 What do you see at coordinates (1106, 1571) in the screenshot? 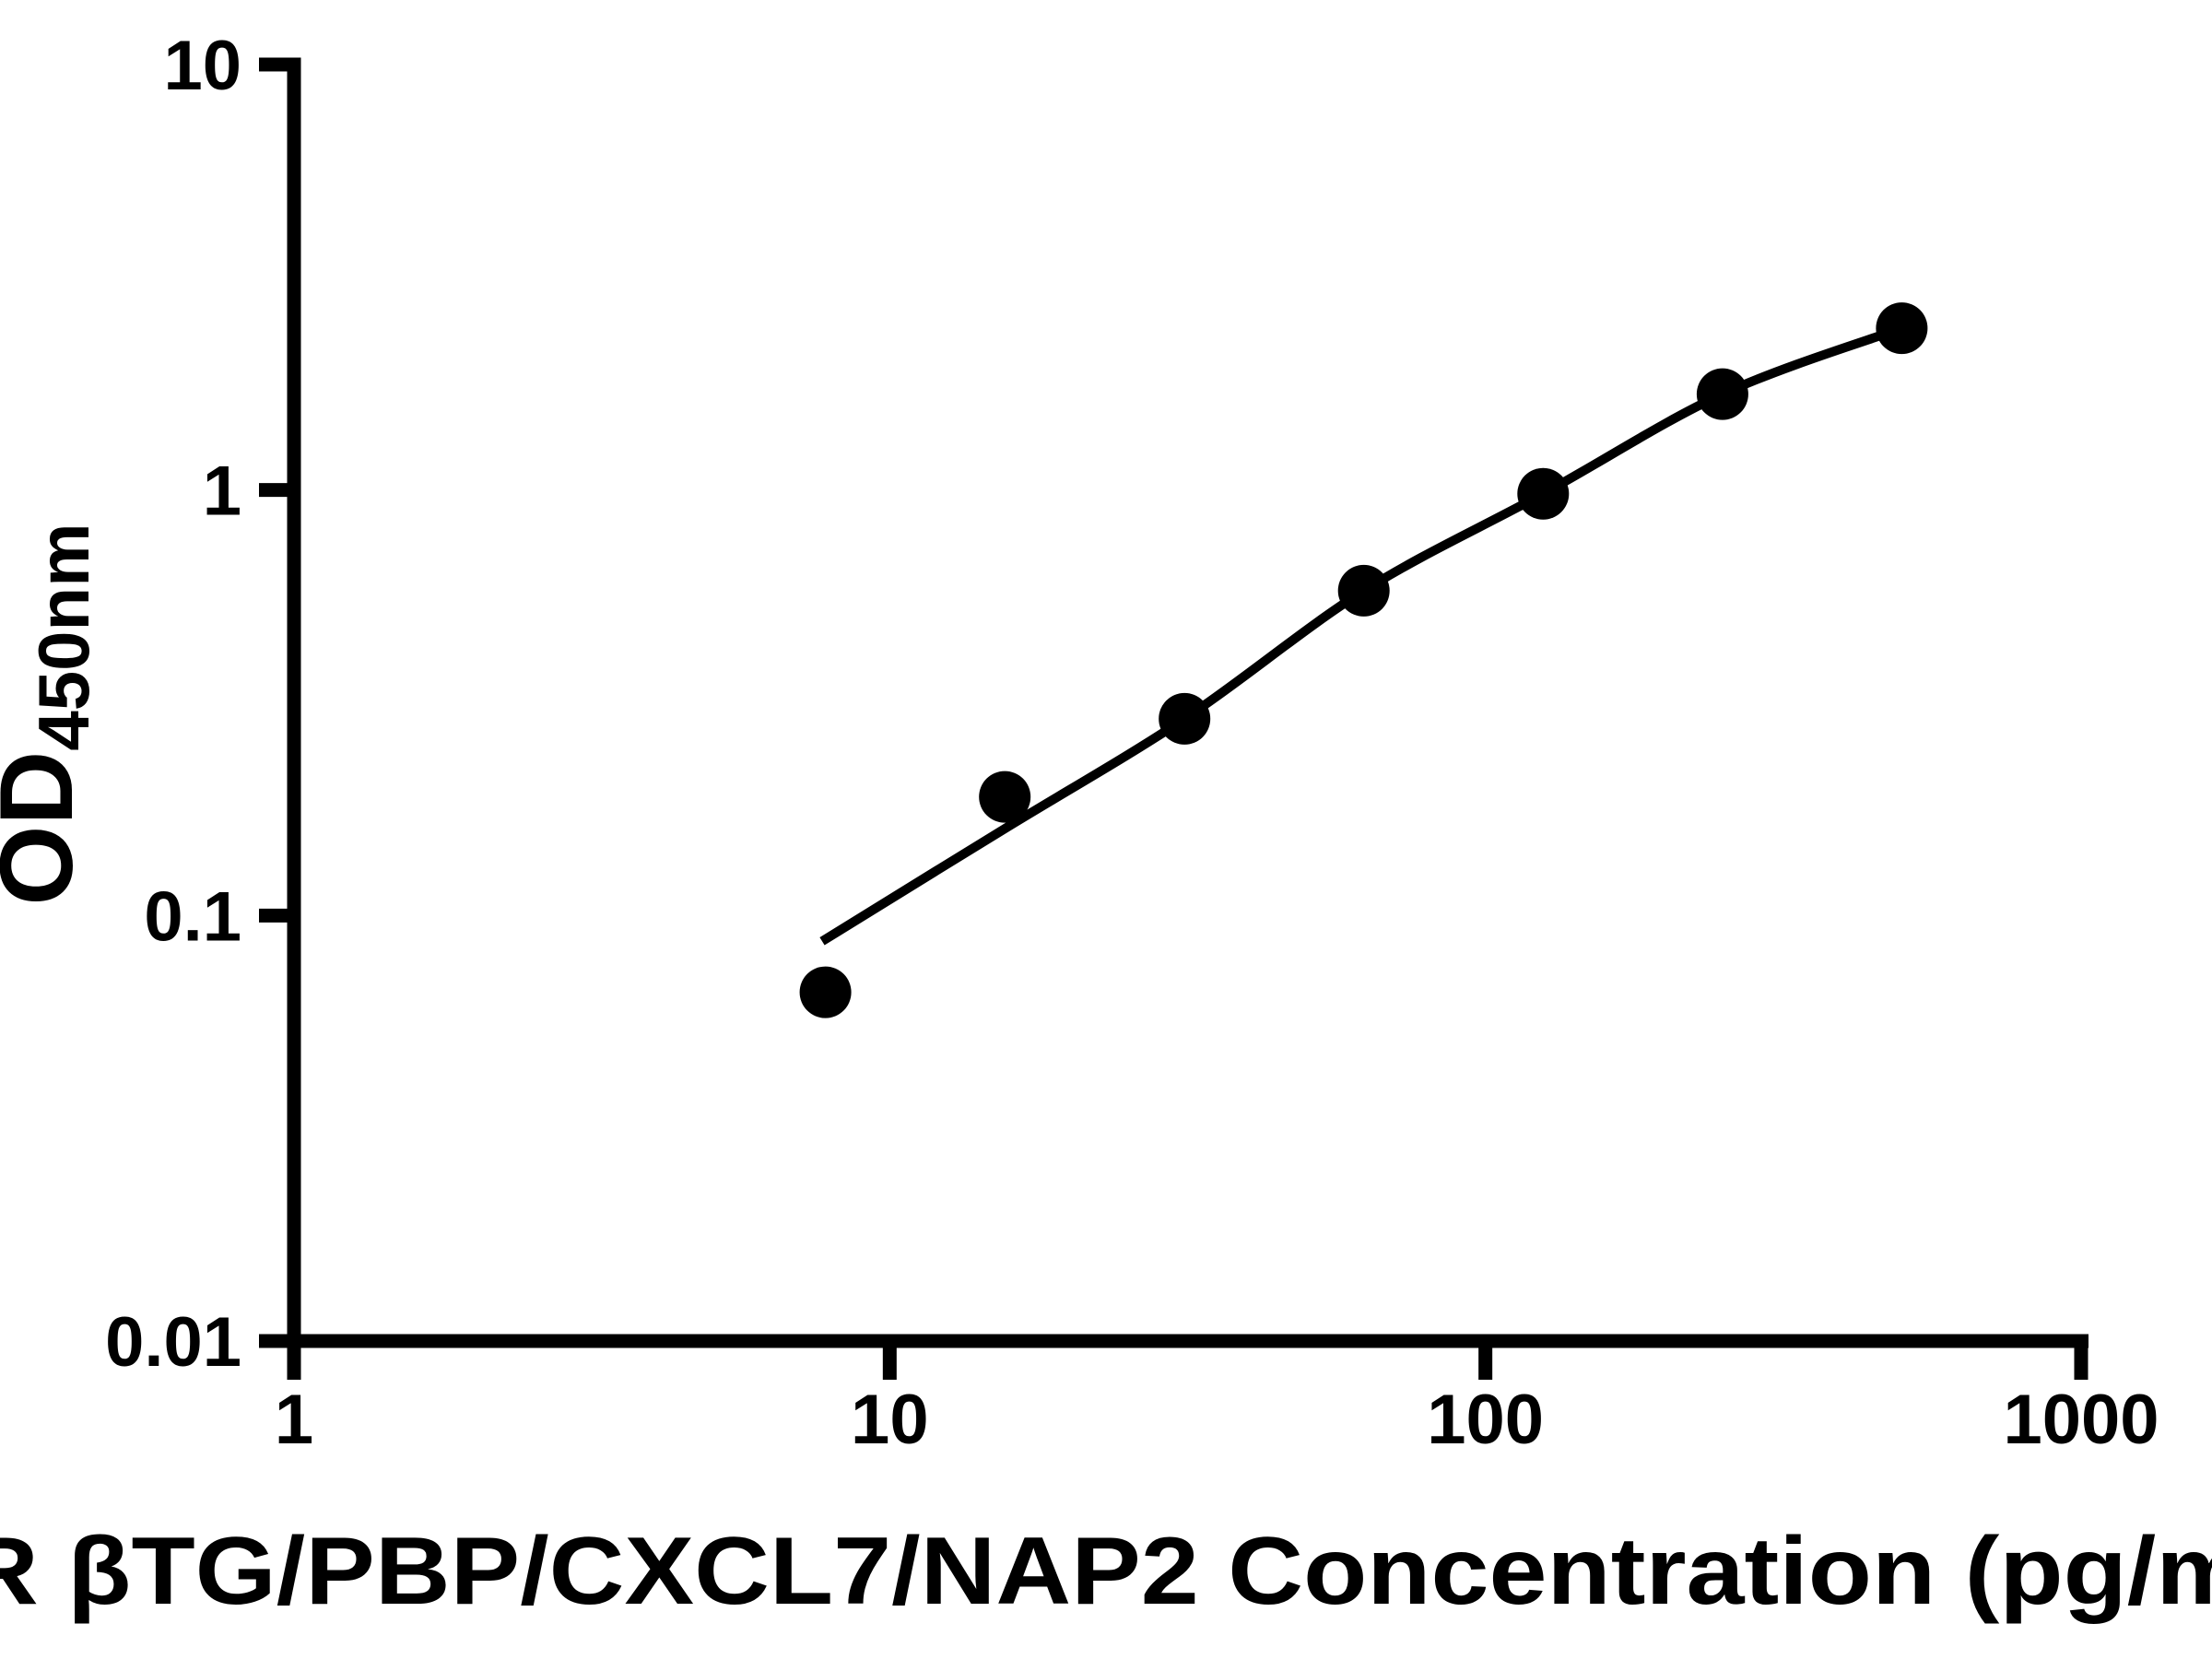
I see `x-axis-title: R βTG/PBP/CXCL7/NAP2 Concentration (pg/m` at bounding box center [1106, 1571].